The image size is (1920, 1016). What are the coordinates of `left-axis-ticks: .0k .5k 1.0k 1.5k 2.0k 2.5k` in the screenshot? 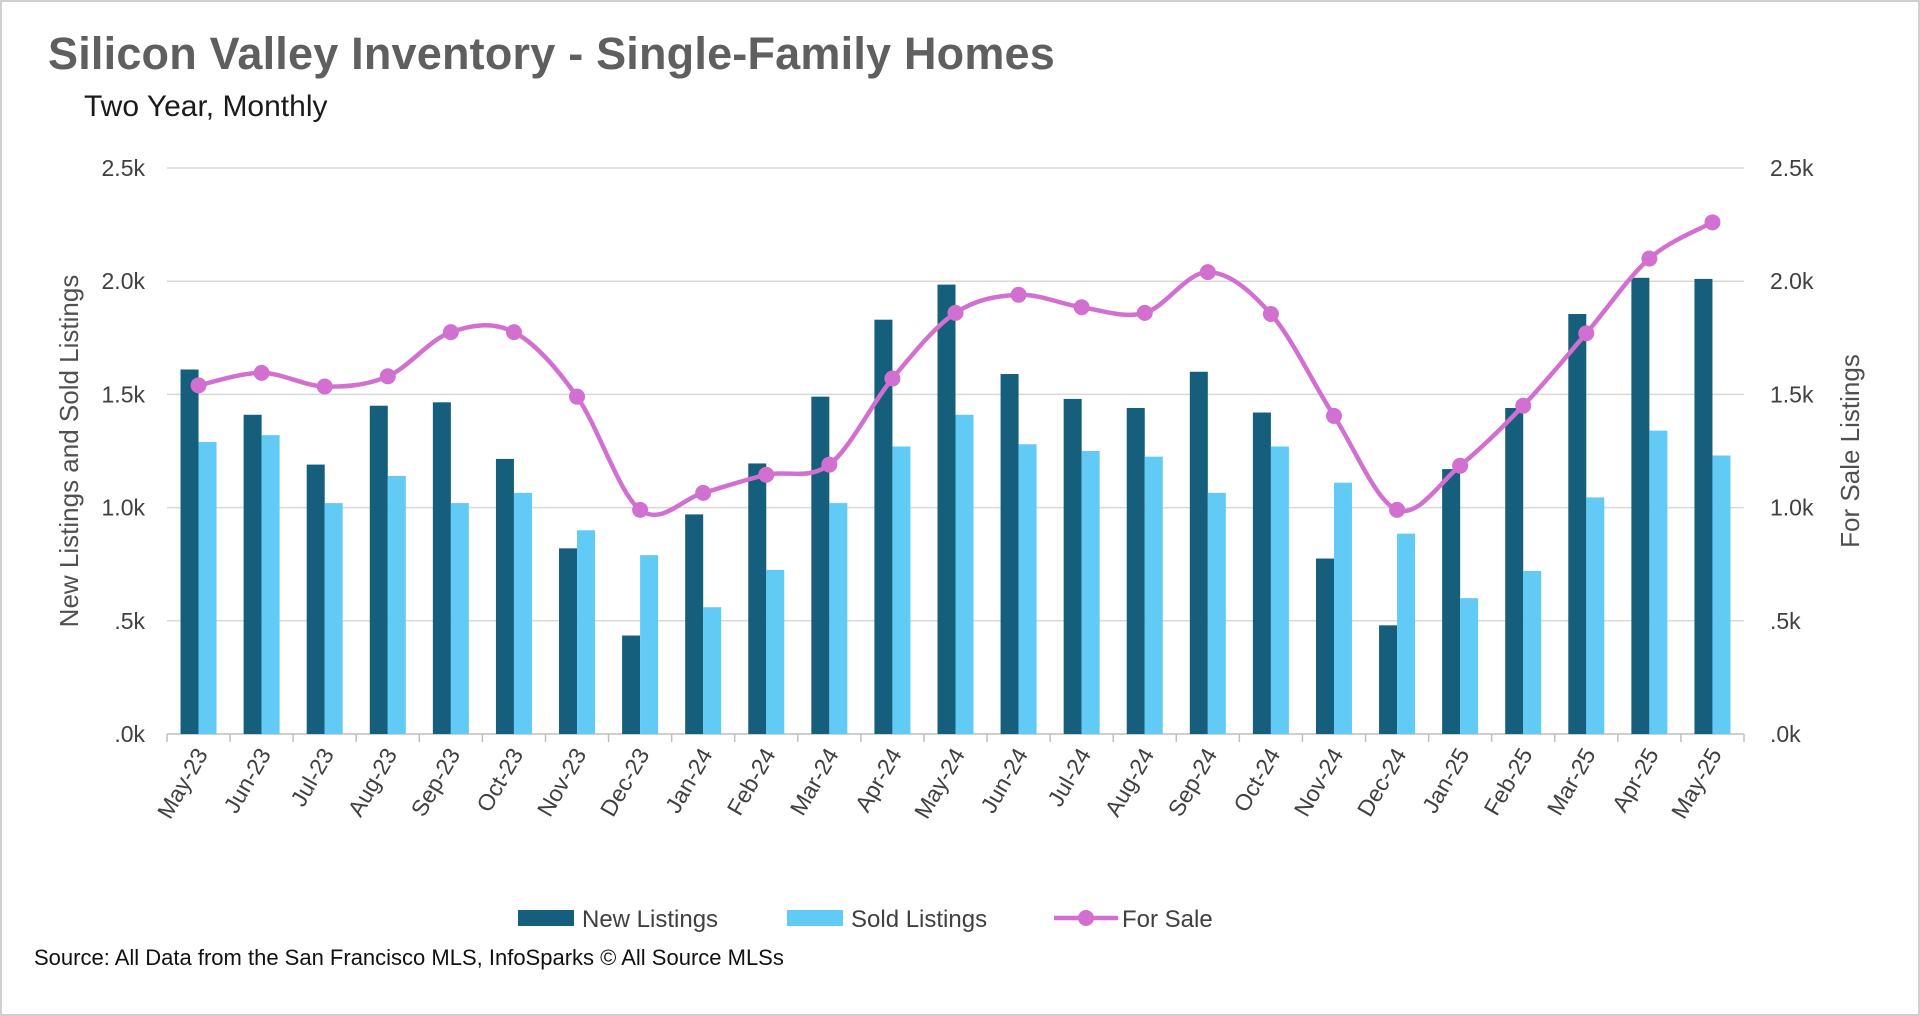 It's located at (124, 451).